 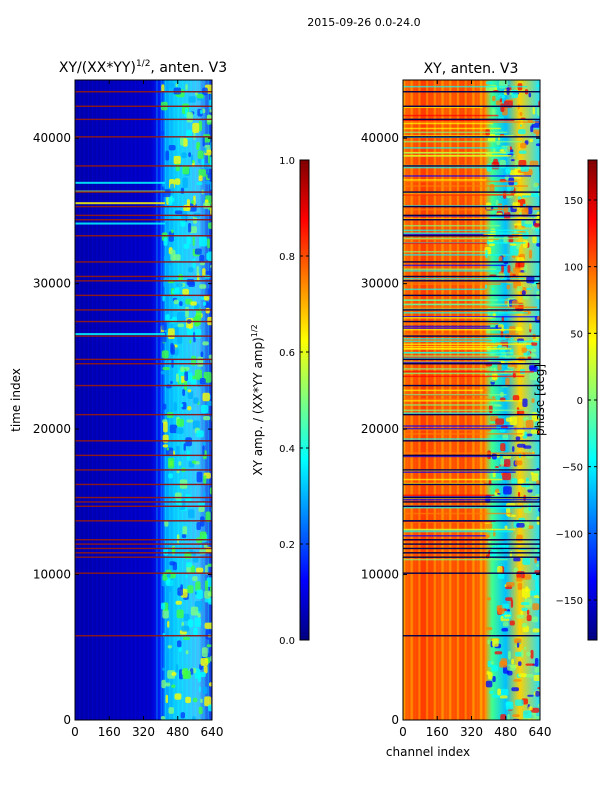 What do you see at coordinates (257, 399) in the screenshot?
I see `amplitude-colorbar-label: XY amp. / (XX*YY amp)1/2` at bounding box center [257, 399].